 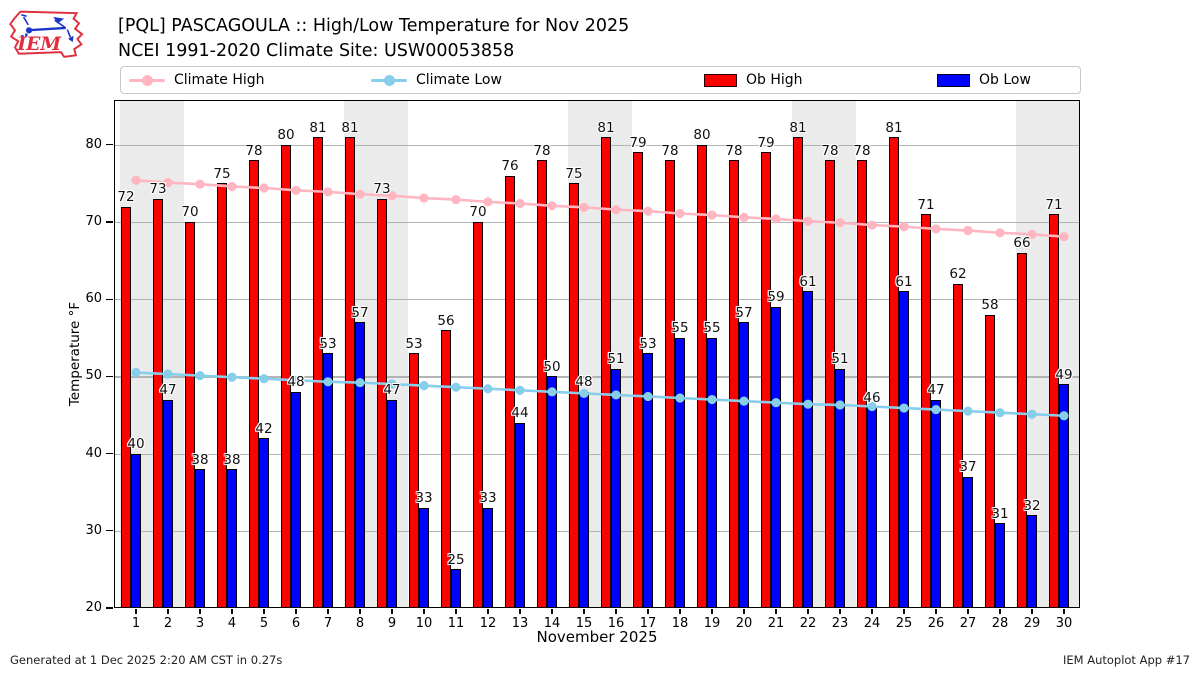 I want to click on x-tick-label: 18, so click(x=680, y=623).